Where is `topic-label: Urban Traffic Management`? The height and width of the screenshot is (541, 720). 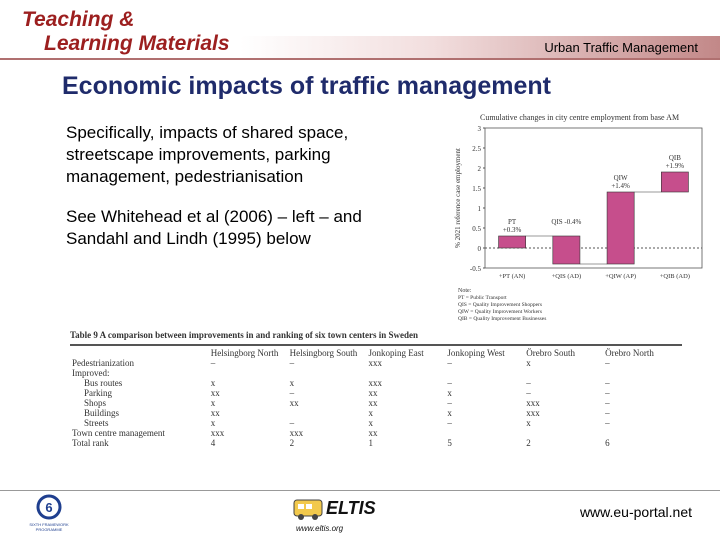
topic-label: Urban Traffic Management is located at coordinates (621, 47).